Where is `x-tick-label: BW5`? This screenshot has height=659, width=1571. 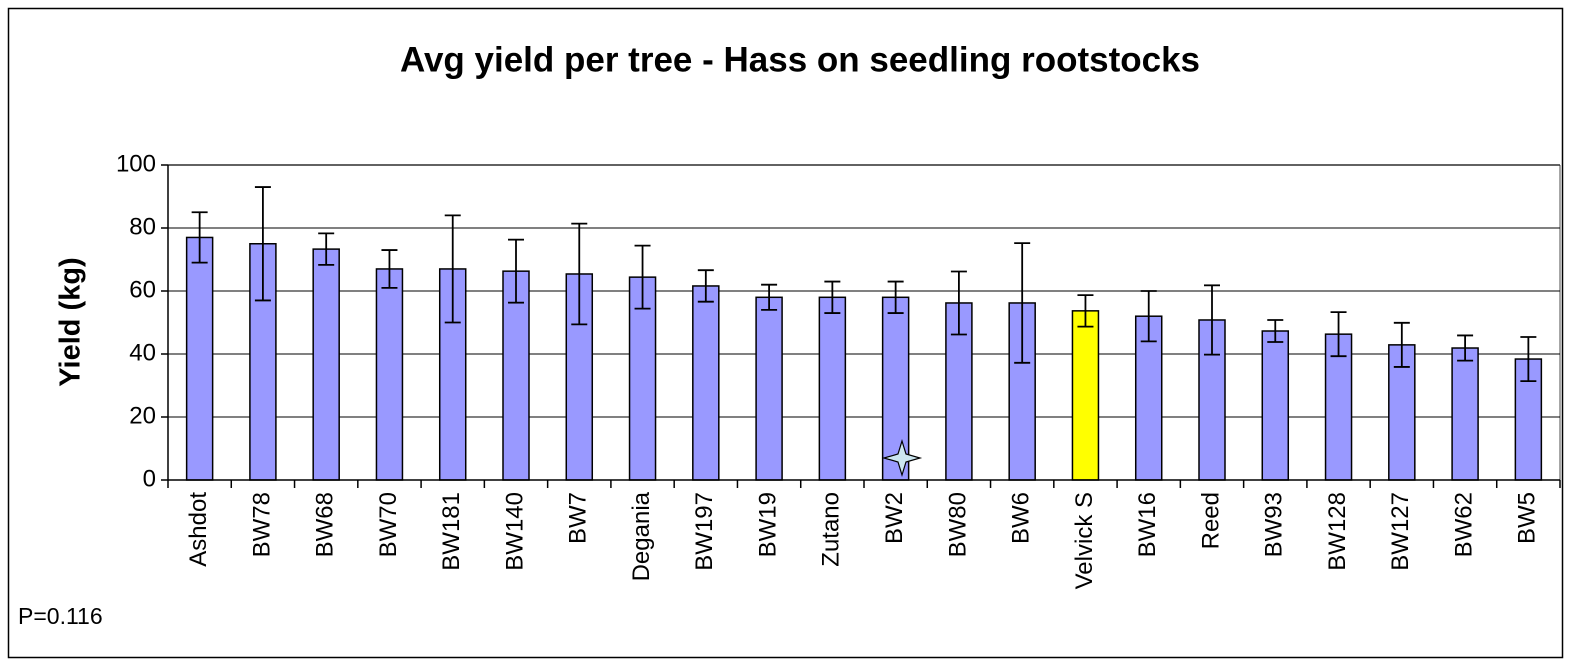 x-tick-label: BW5 is located at coordinates (1527, 518).